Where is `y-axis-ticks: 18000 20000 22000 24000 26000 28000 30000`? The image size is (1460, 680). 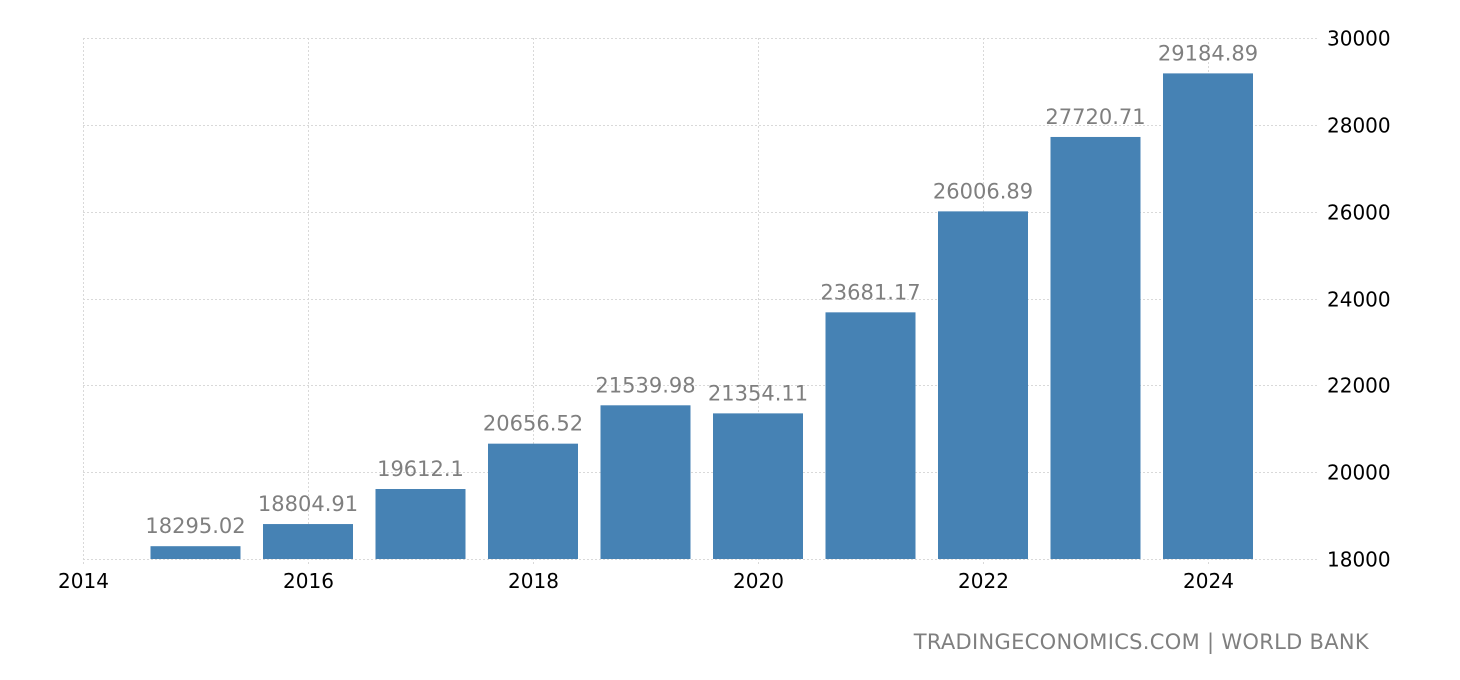
y-axis-ticks: 18000 20000 22000 24000 26000 28000 30000 is located at coordinates (1359, 299).